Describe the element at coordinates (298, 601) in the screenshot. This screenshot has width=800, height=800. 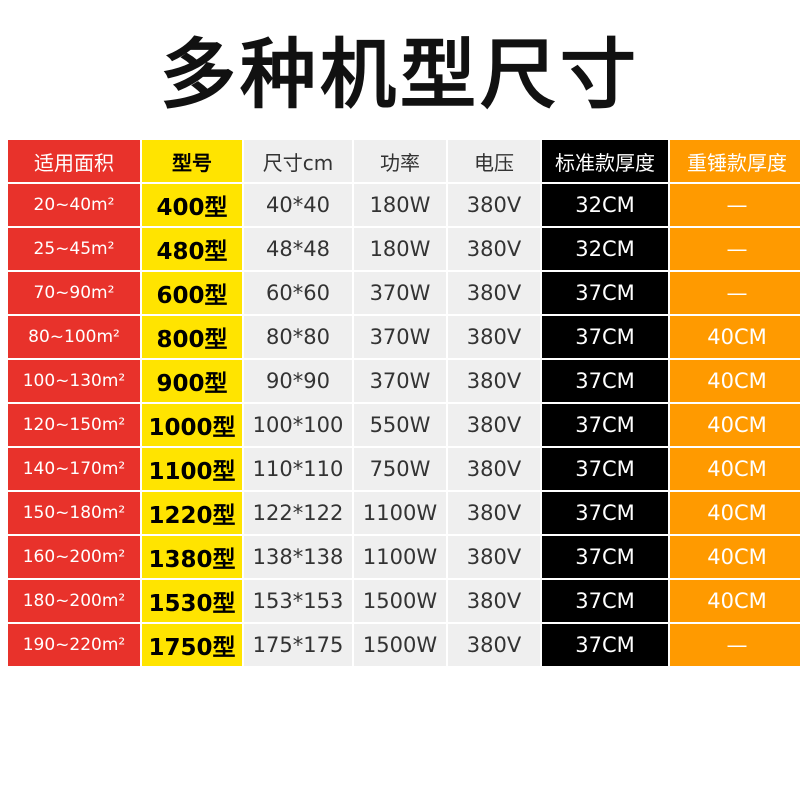
I see `table-cell: 153*153` at that location.